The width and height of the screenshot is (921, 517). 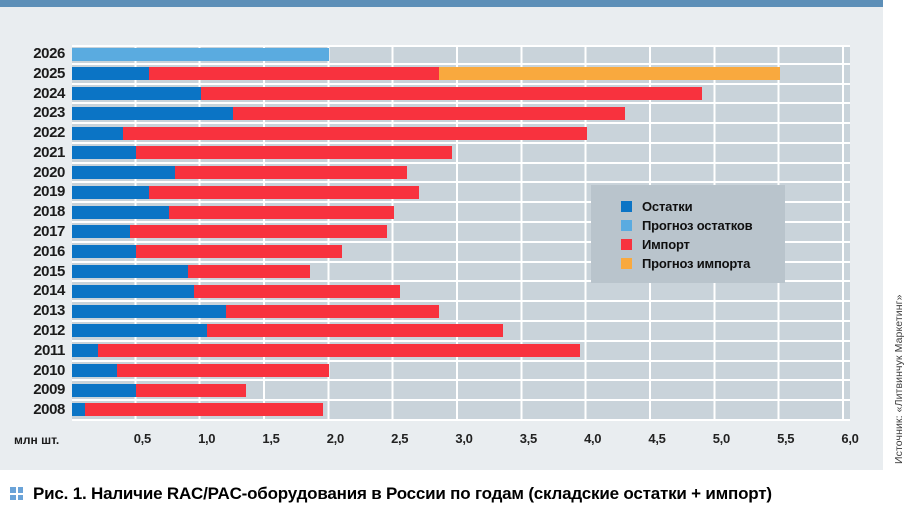 I want to click on bar-row: 2012, so click(x=425, y=331).